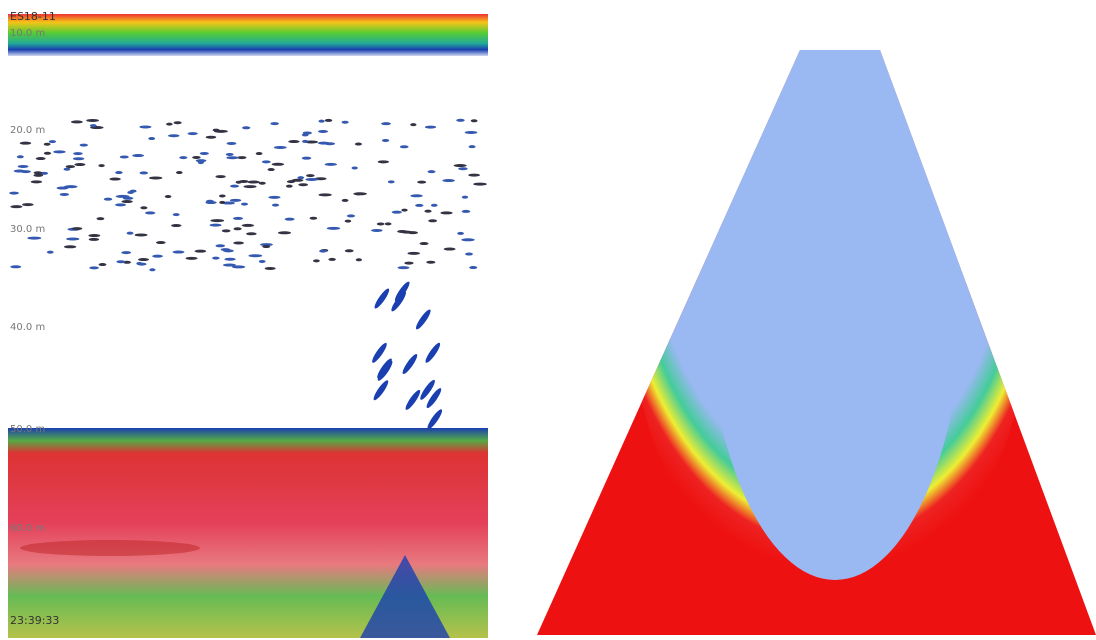  What do you see at coordinates (248, 35) in the screenshot?
I see `surface-band` at bounding box center [248, 35].